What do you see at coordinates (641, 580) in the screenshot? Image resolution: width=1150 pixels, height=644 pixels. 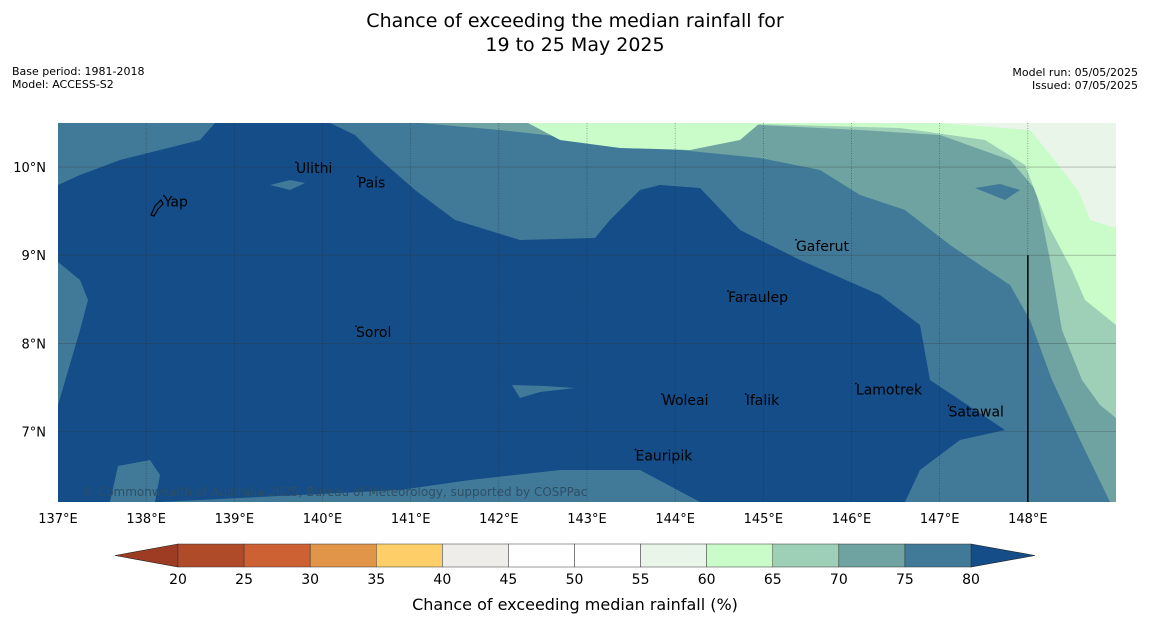 I see `colorbar-tick-label: 55` at bounding box center [641, 580].